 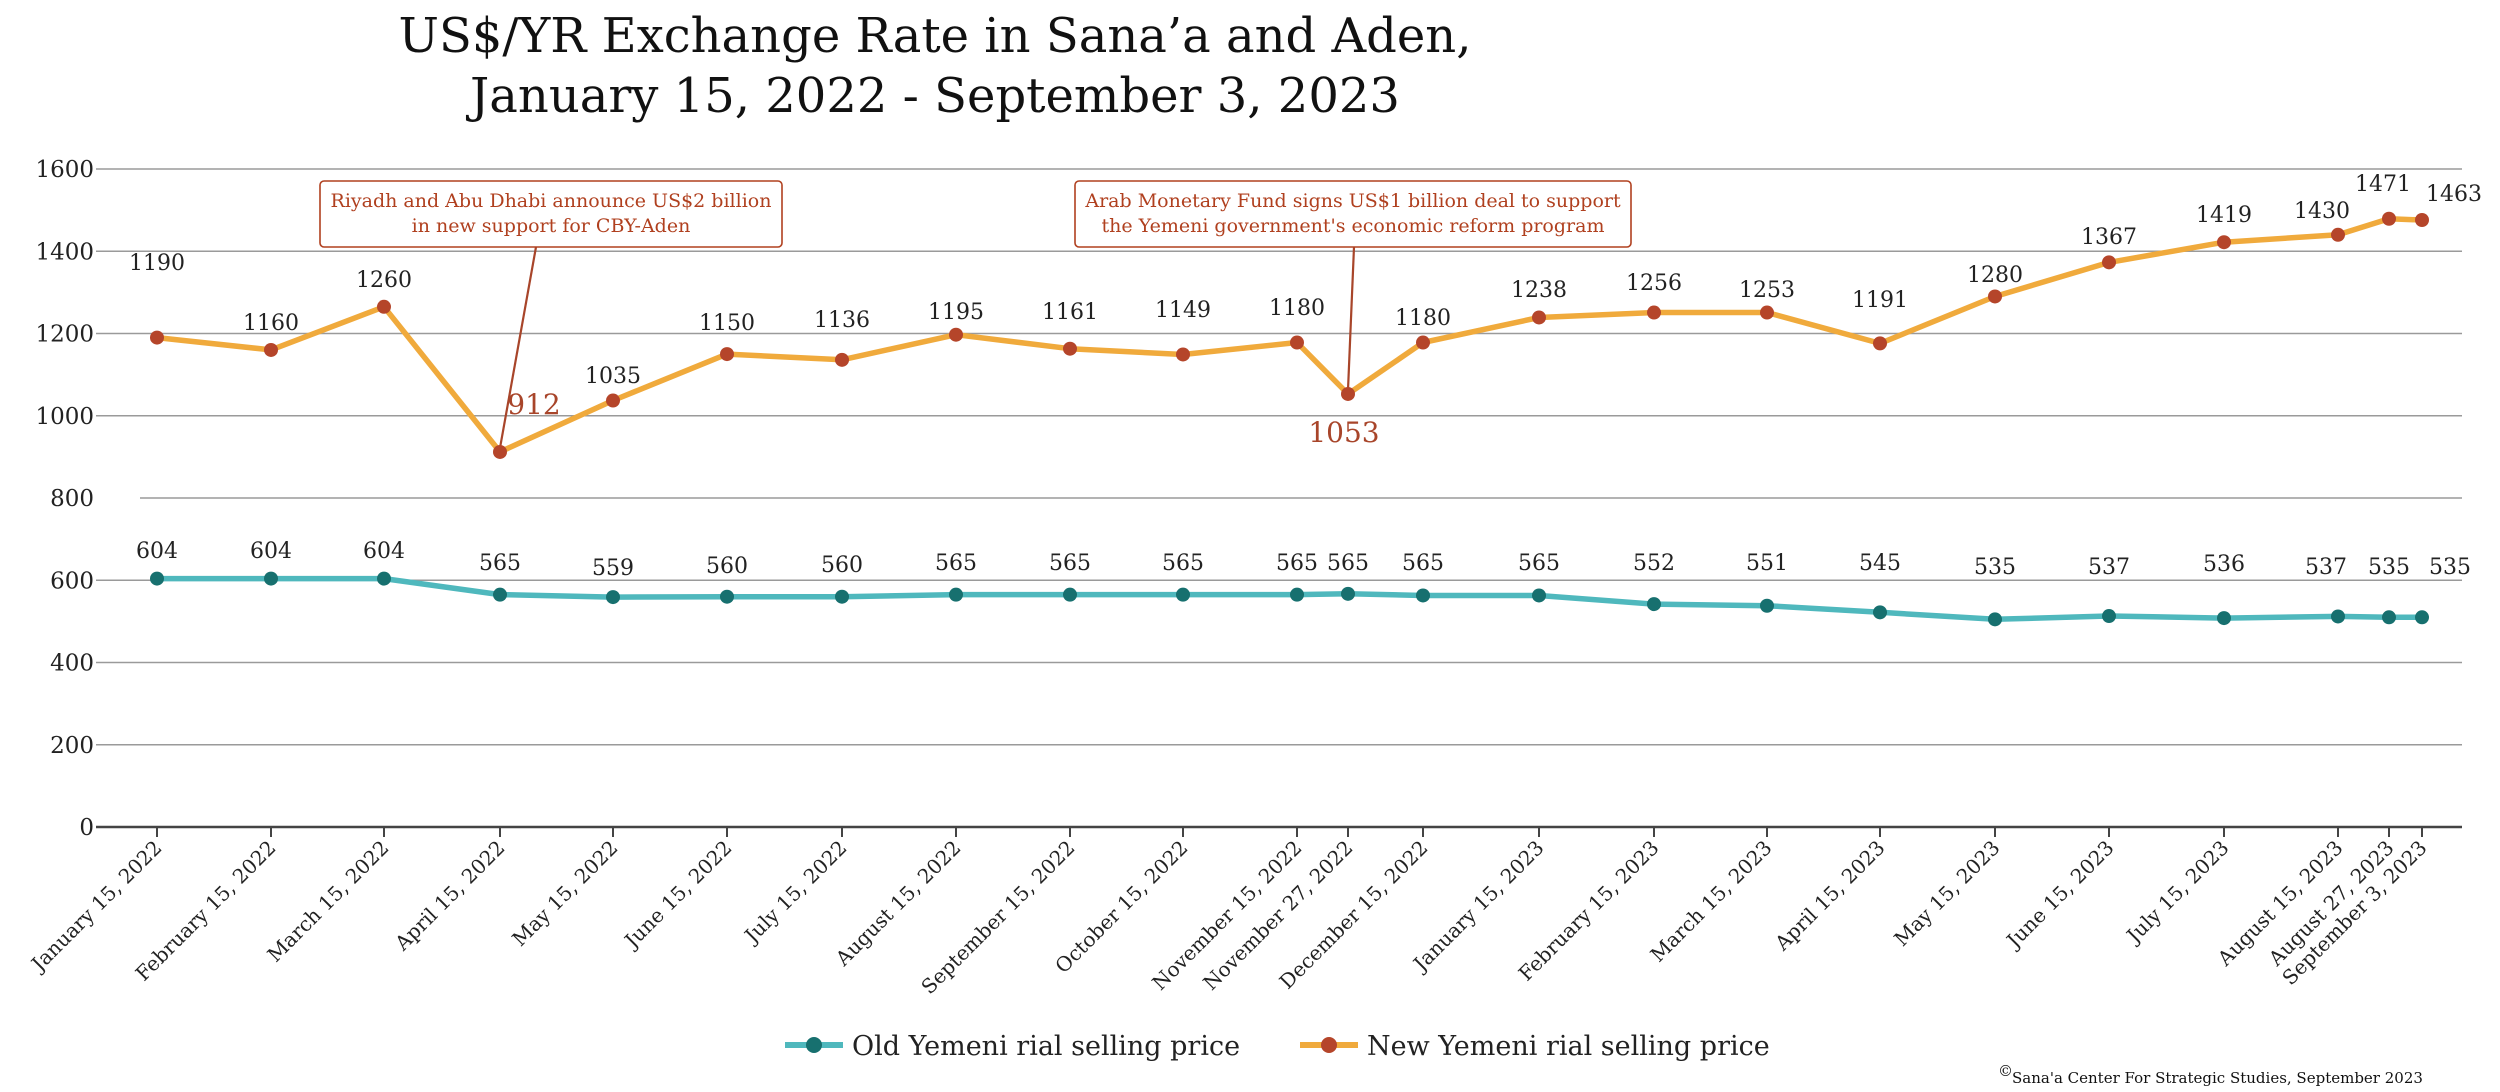 What do you see at coordinates (2322, 211) in the screenshot?
I see `new-rial-data-label: 1430` at bounding box center [2322, 211].